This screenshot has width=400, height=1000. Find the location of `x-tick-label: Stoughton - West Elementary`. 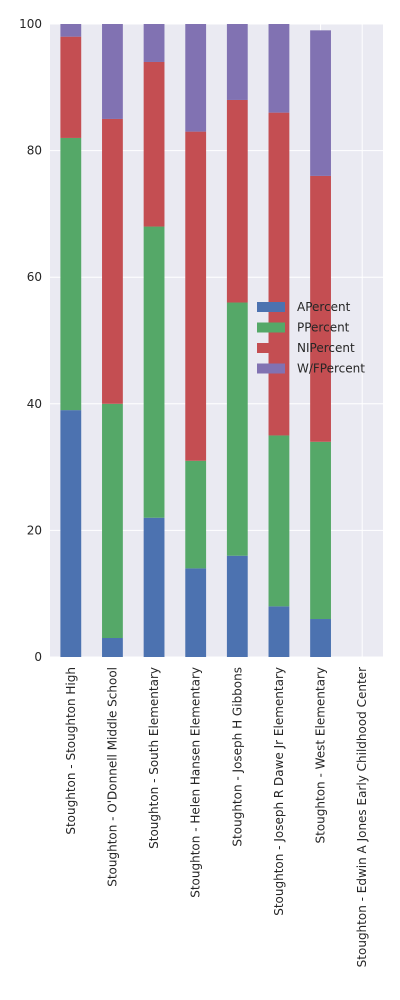

x-tick-label: Stoughton - West Elementary is located at coordinates (321, 755).